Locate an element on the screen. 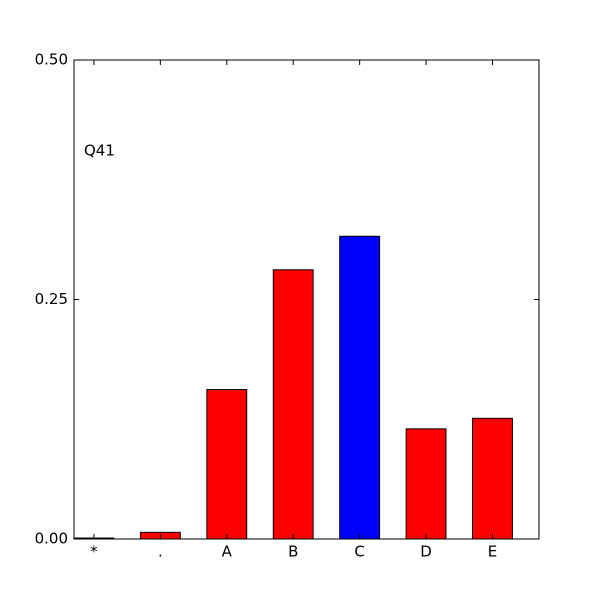 The width and height of the screenshot is (600, 600). y-tick-label: 0.00 is located at coordinates (51, 539).